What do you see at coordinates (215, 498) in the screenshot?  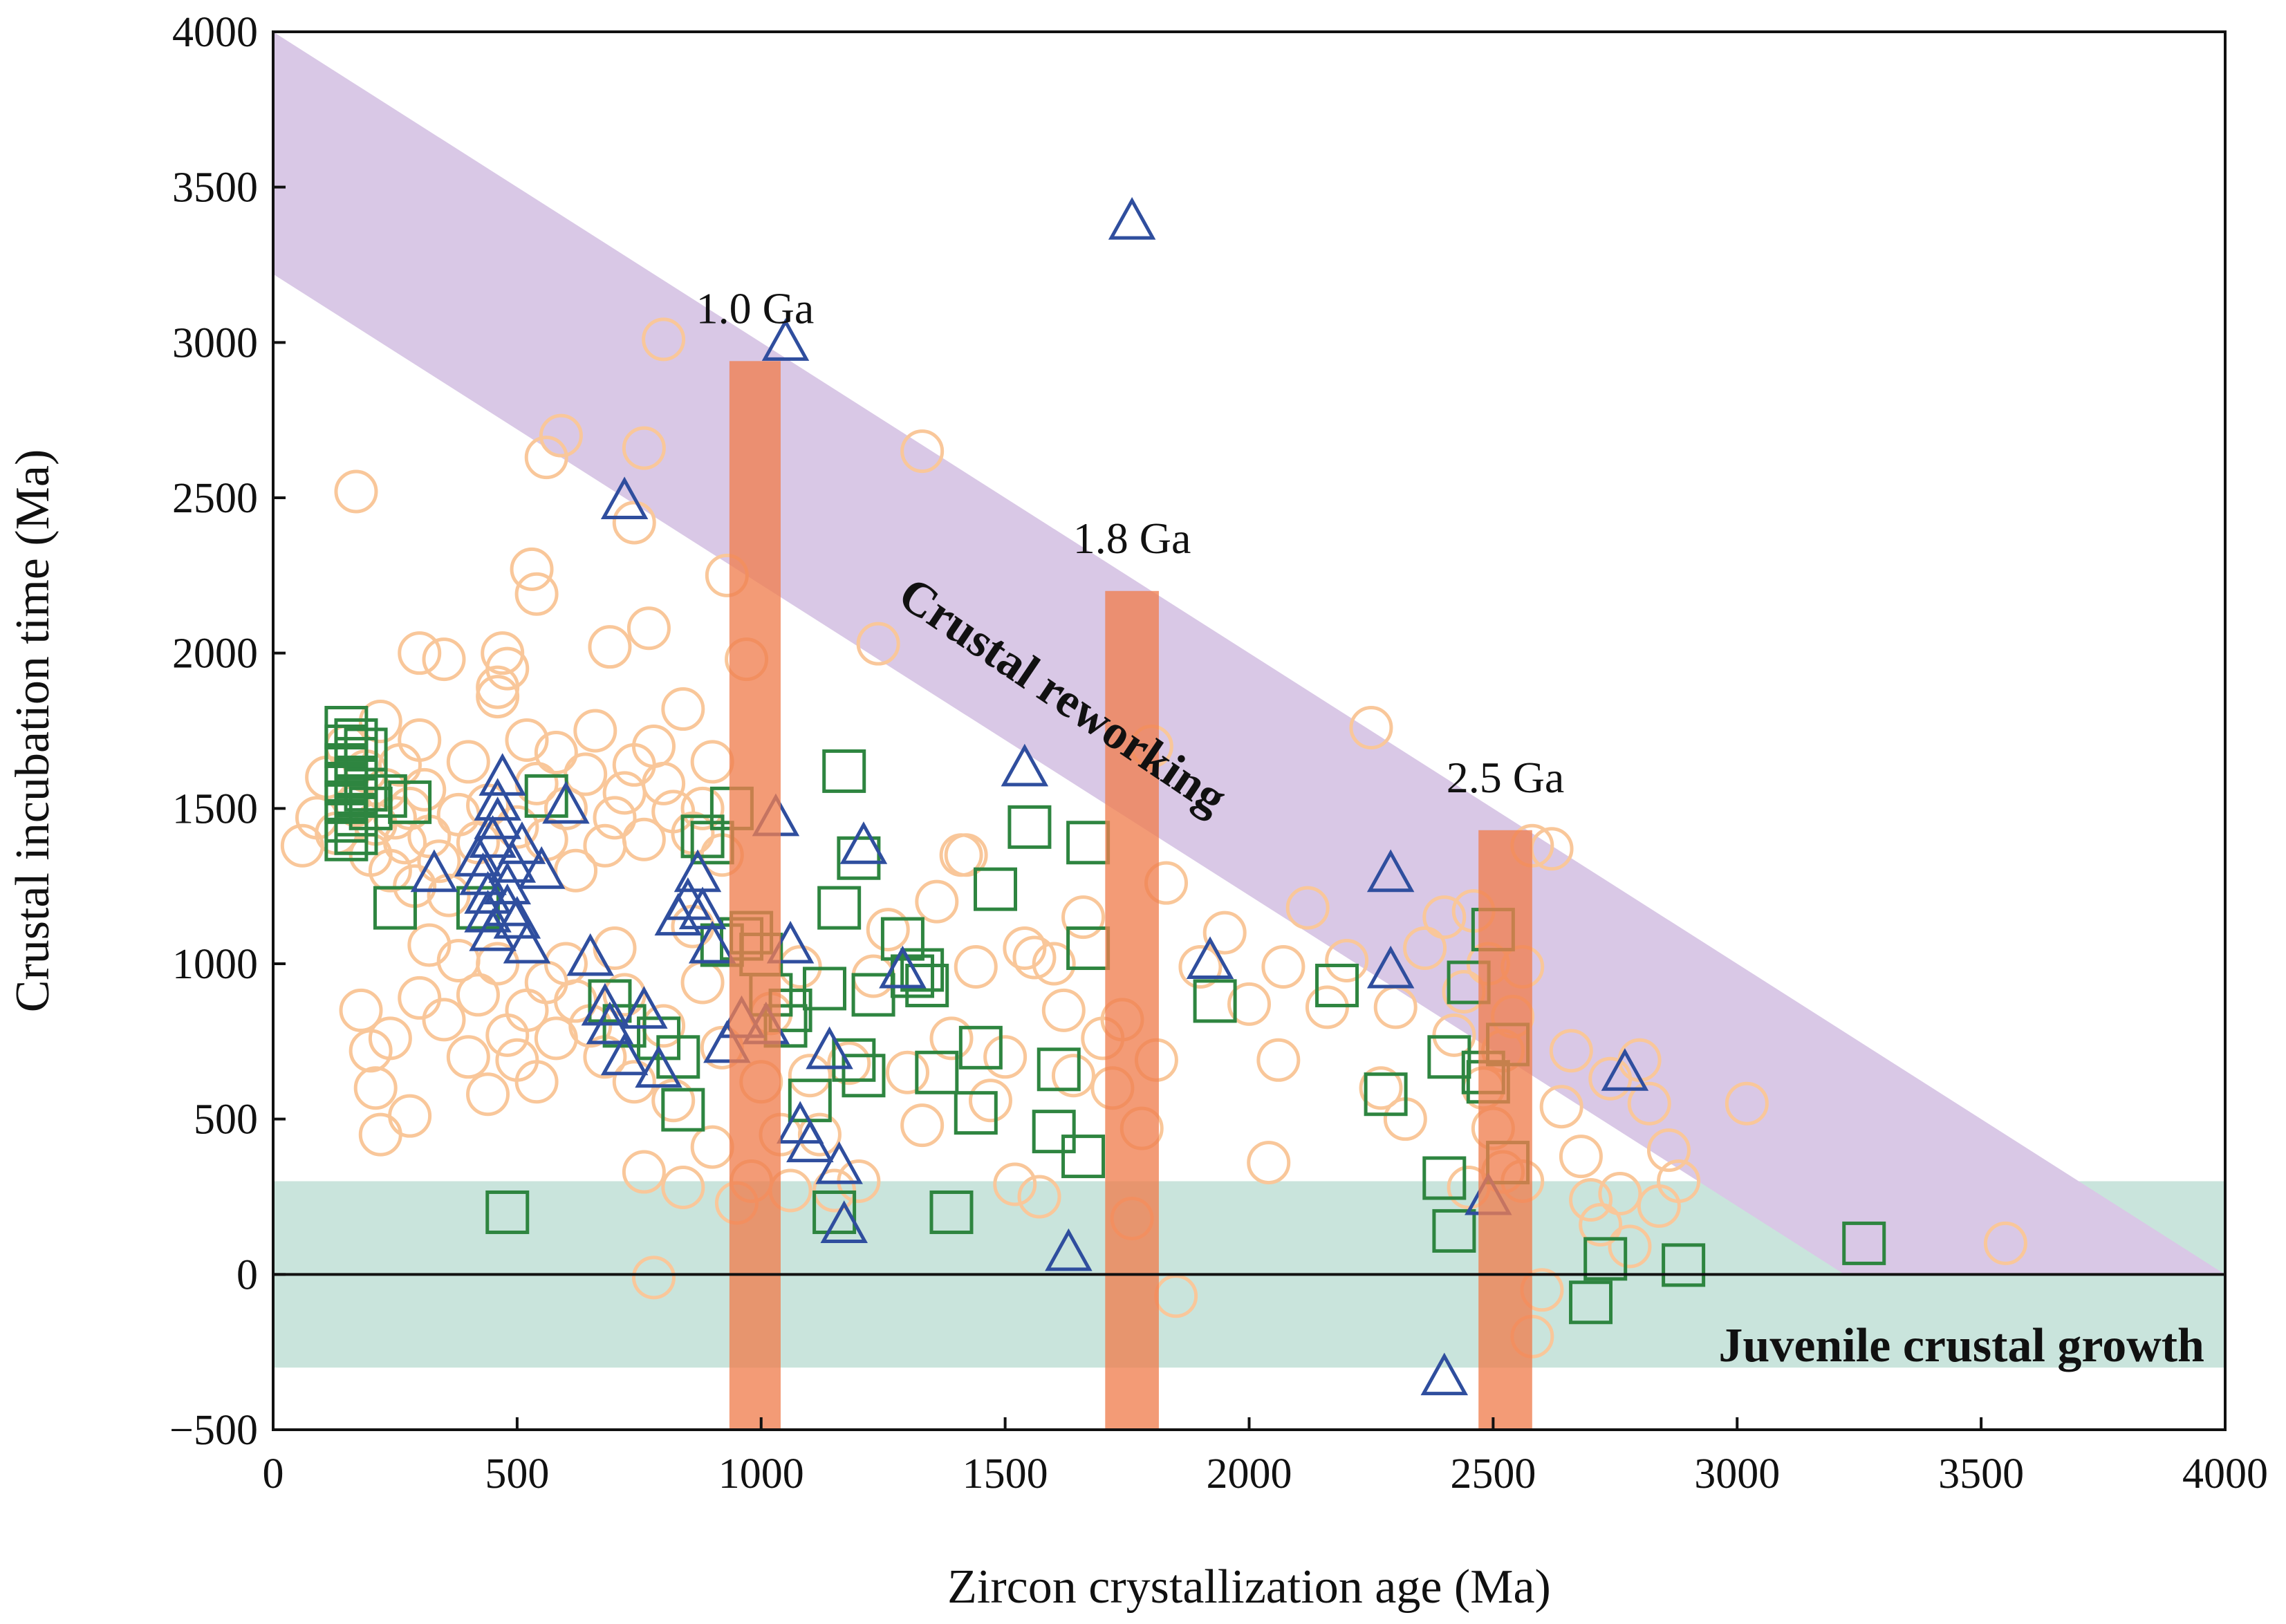 I see `y-tick-label: 2500` at bounding box center [215, 498].